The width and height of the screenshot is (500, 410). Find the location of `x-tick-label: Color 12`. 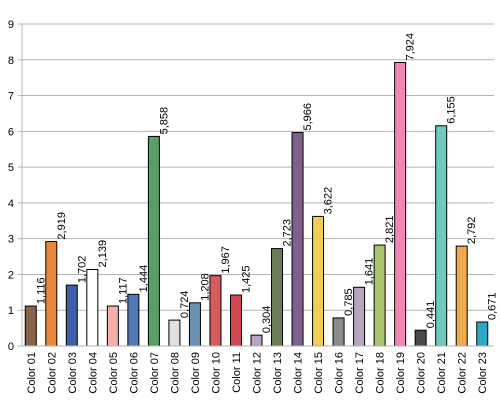

x-tick-label: Color 12 is located at coordinates (258, 373).